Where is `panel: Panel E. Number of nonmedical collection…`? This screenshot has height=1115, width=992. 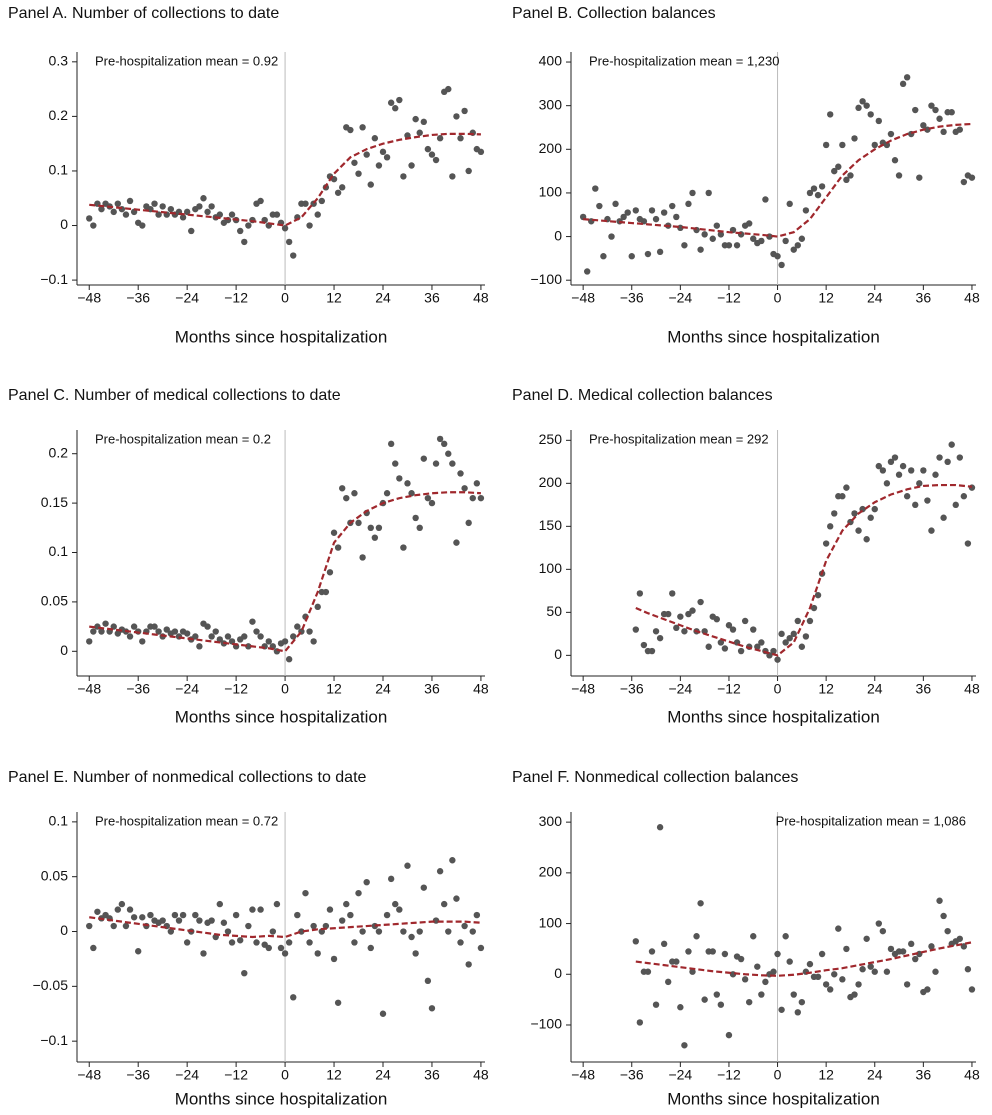
panel: Panel E. Number of nonmedical collection… is located at coordinates (248, 938).